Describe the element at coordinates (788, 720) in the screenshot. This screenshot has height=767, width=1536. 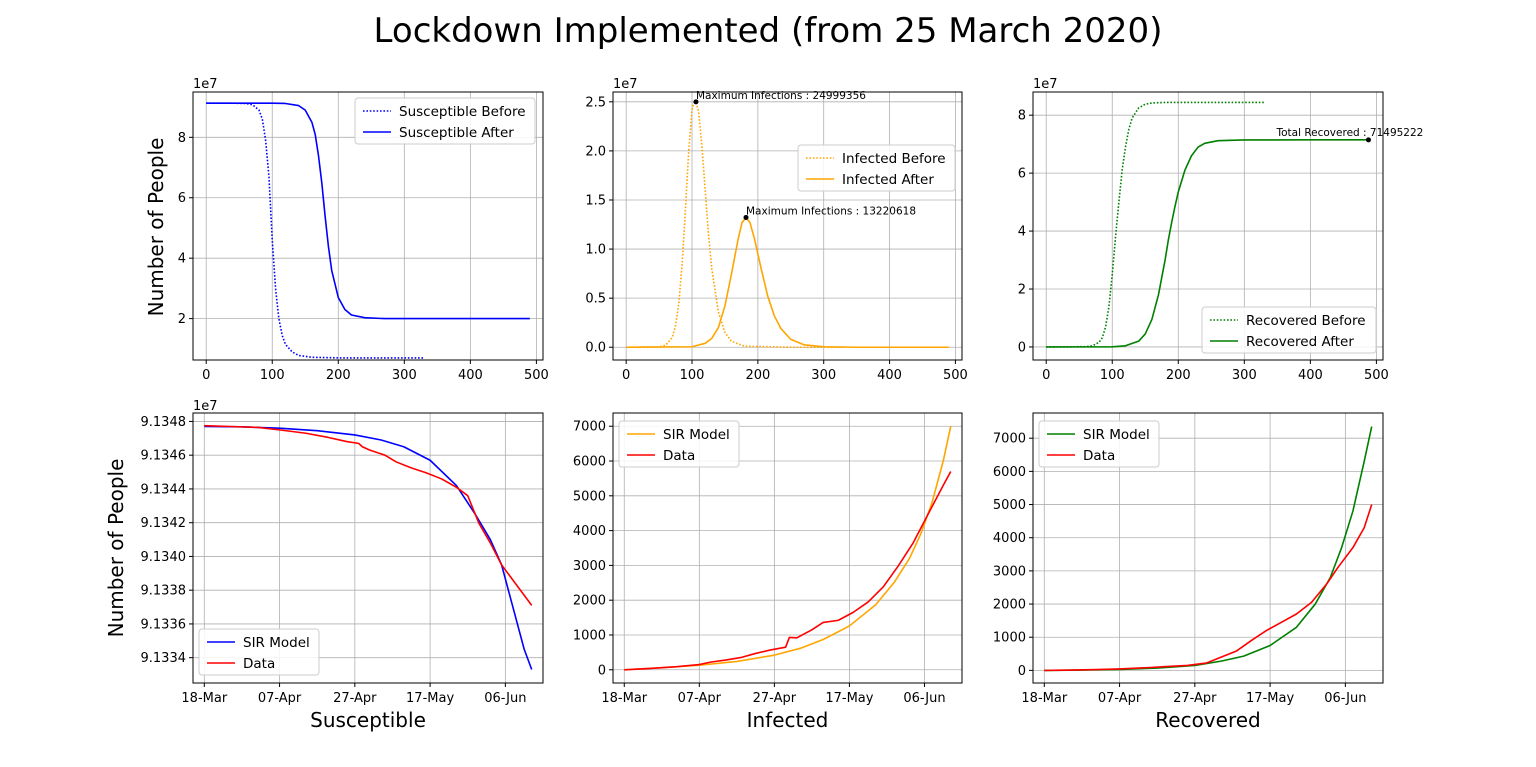
I see `x-axis-label: Infected` at that location.